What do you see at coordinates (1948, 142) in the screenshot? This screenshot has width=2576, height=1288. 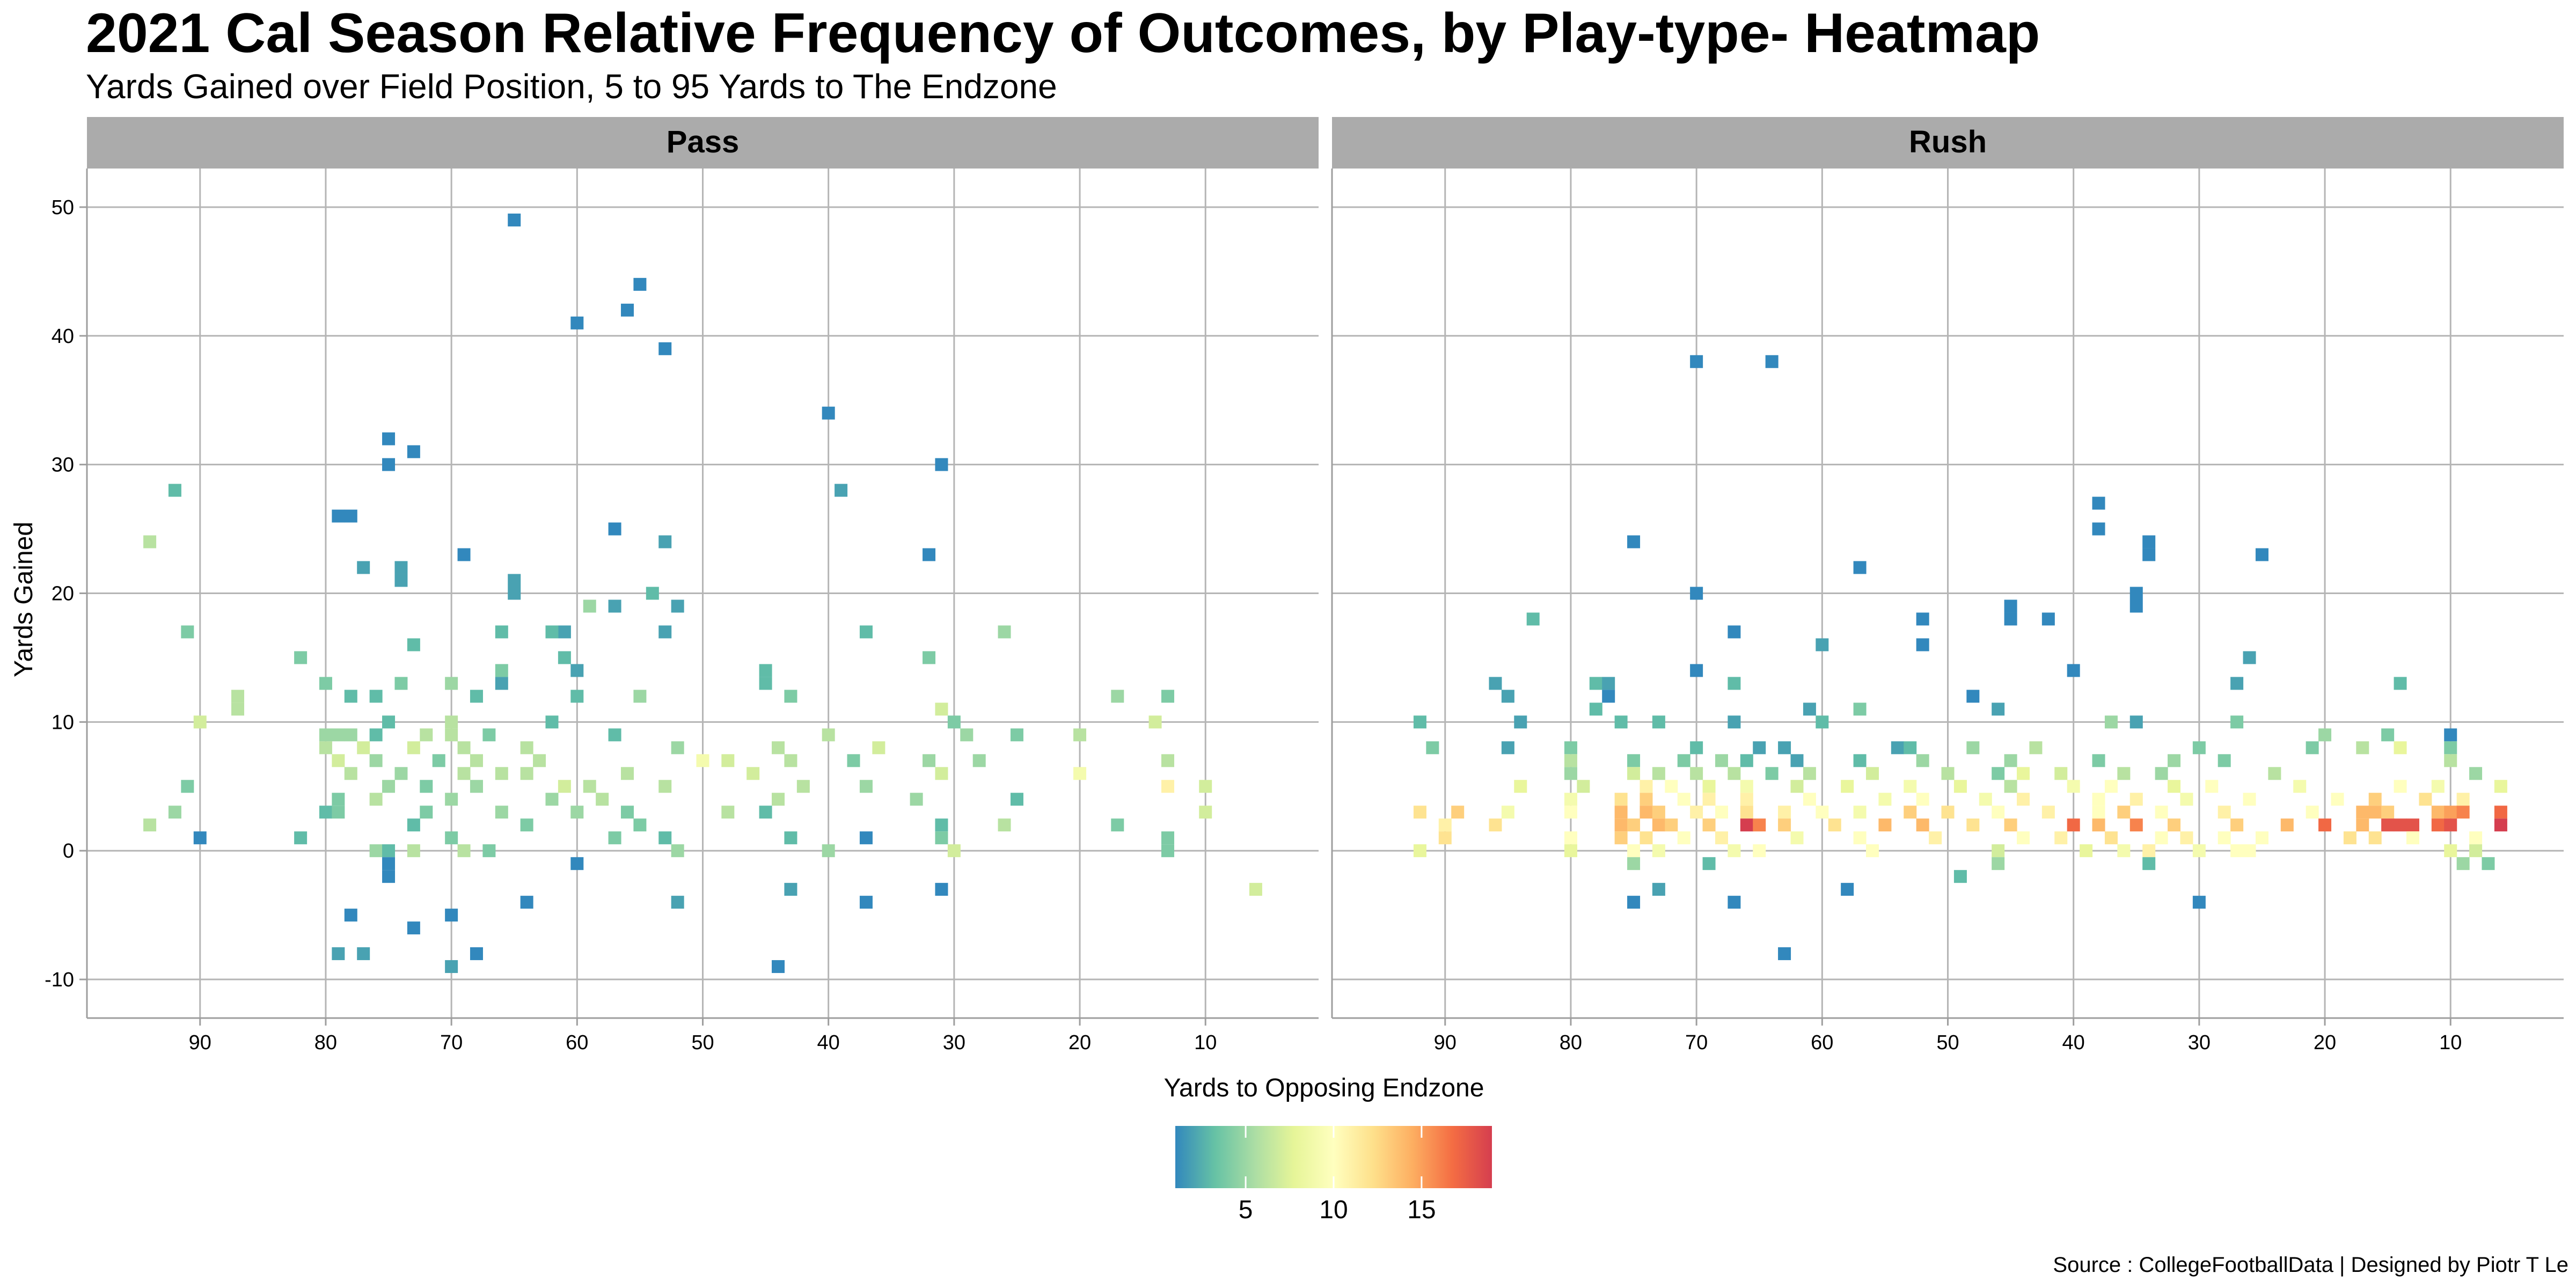 I see `panel-strip-label: Rush` at bounding box center [1948, 142].